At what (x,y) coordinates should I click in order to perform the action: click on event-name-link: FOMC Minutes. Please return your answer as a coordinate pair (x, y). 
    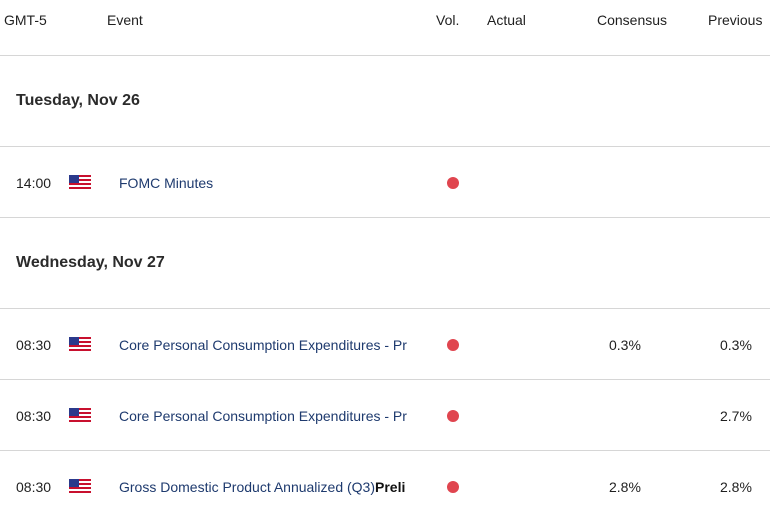
    Looking at the image, I should click on (166, 183).